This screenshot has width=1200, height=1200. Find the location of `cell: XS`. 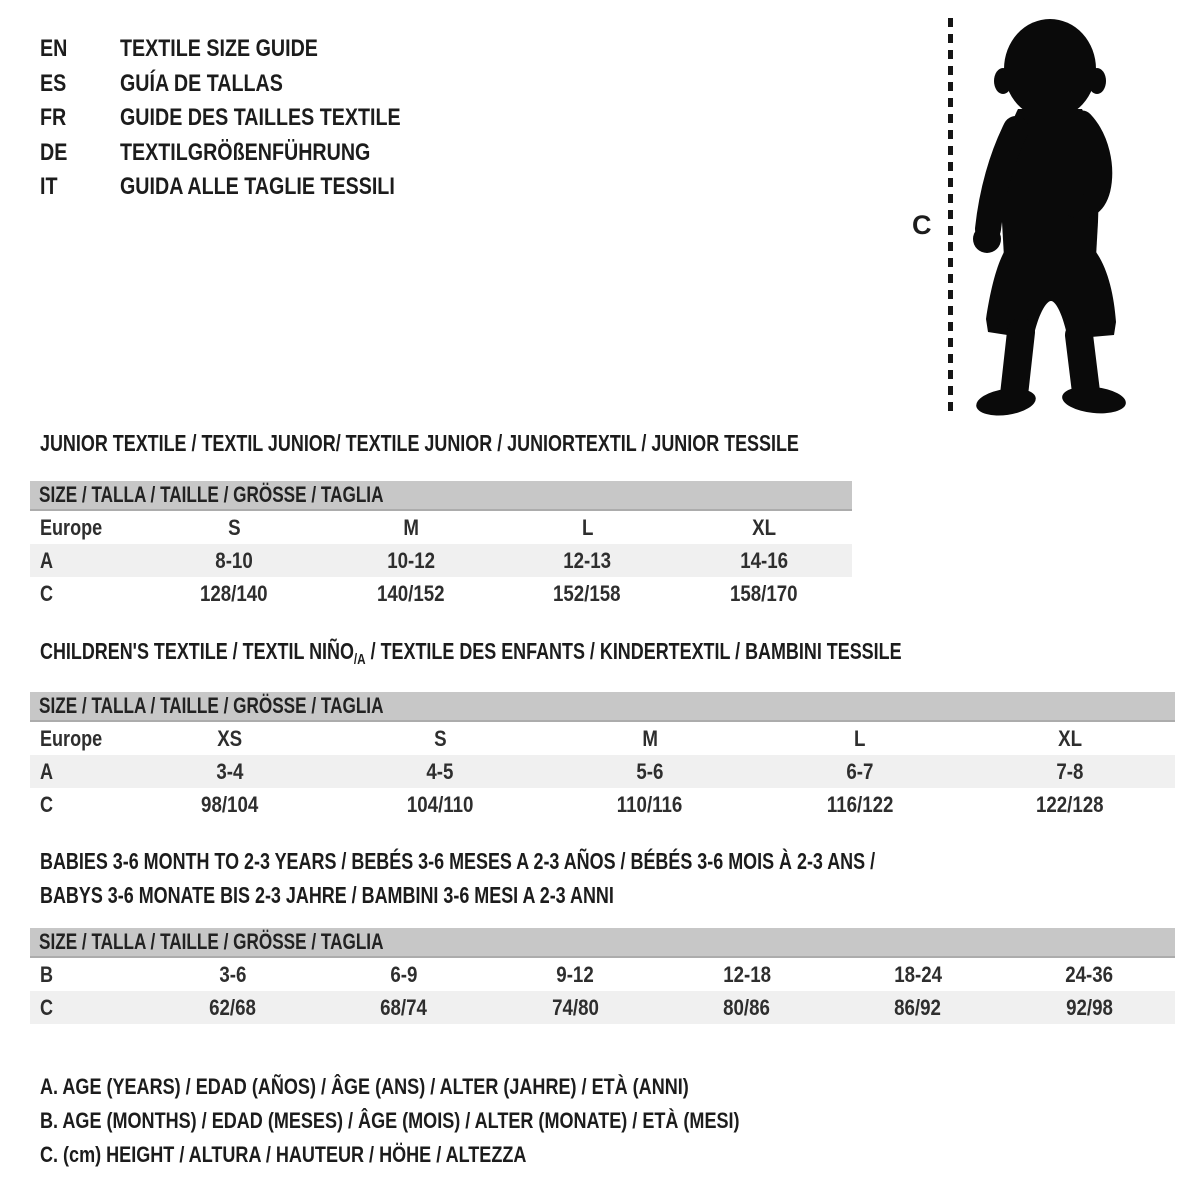

cell: XS is located at coordinates (230, 738).